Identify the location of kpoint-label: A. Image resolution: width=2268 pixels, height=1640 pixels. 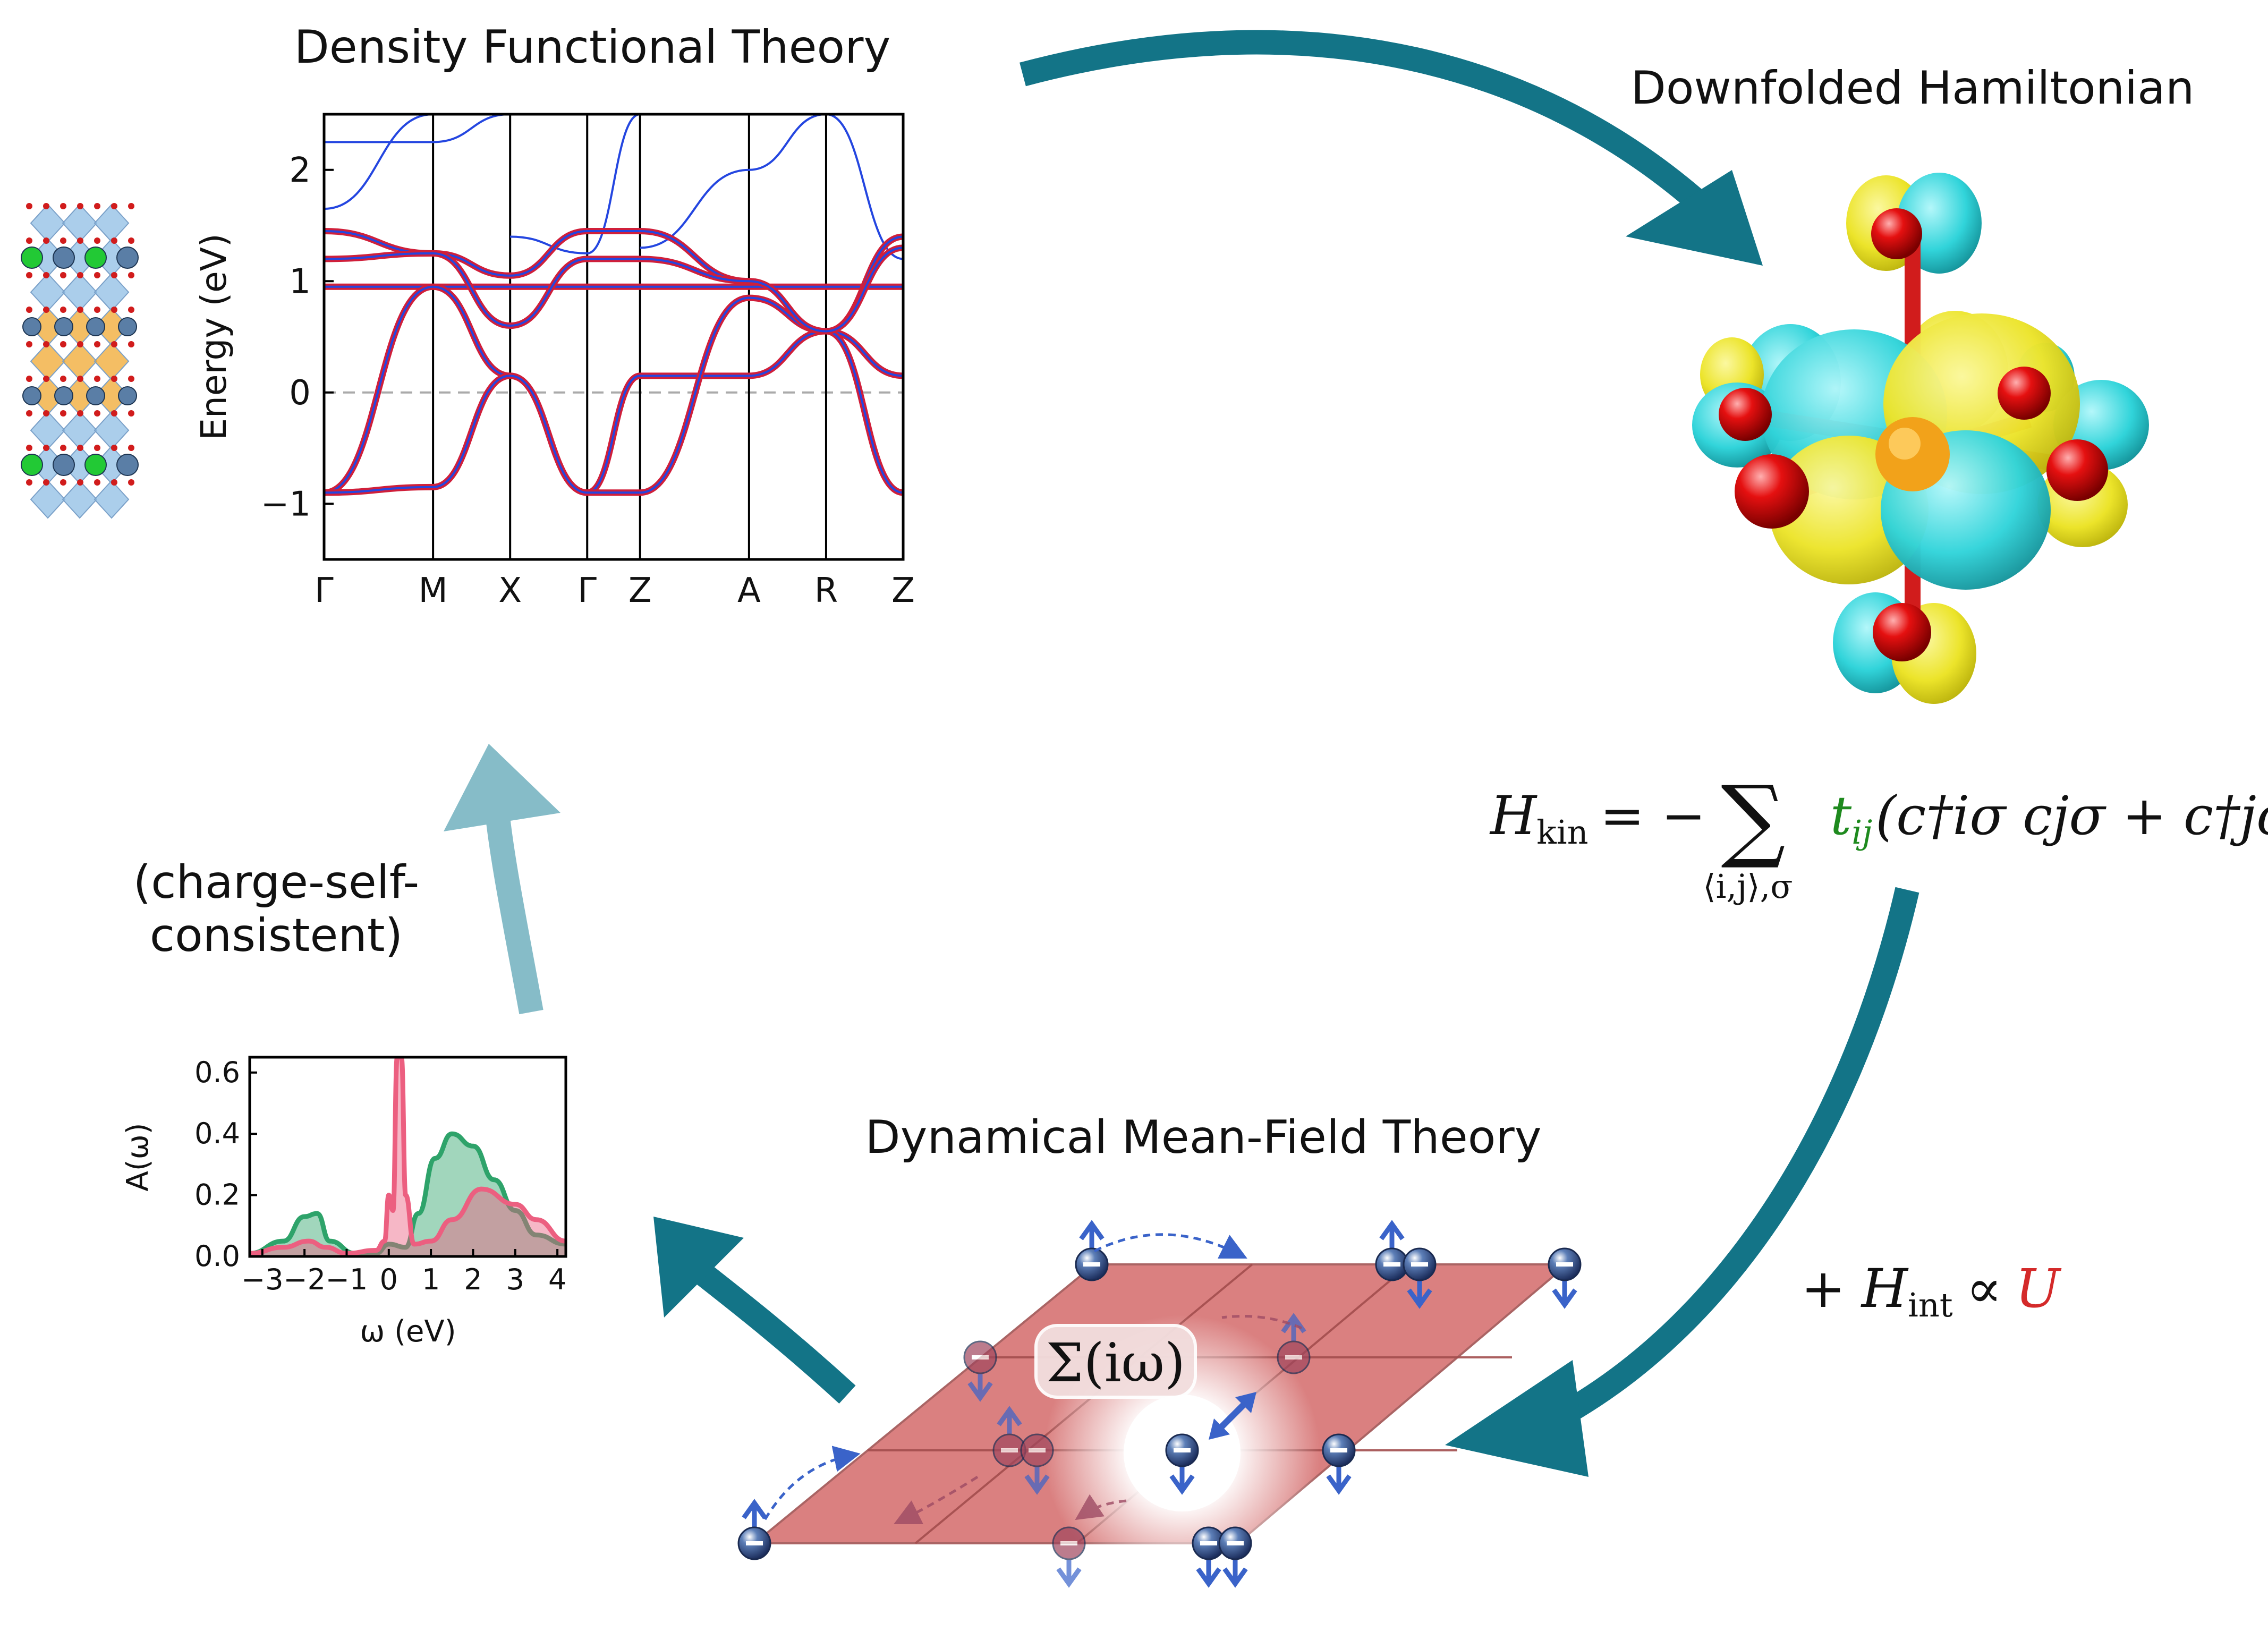
(749, 590).